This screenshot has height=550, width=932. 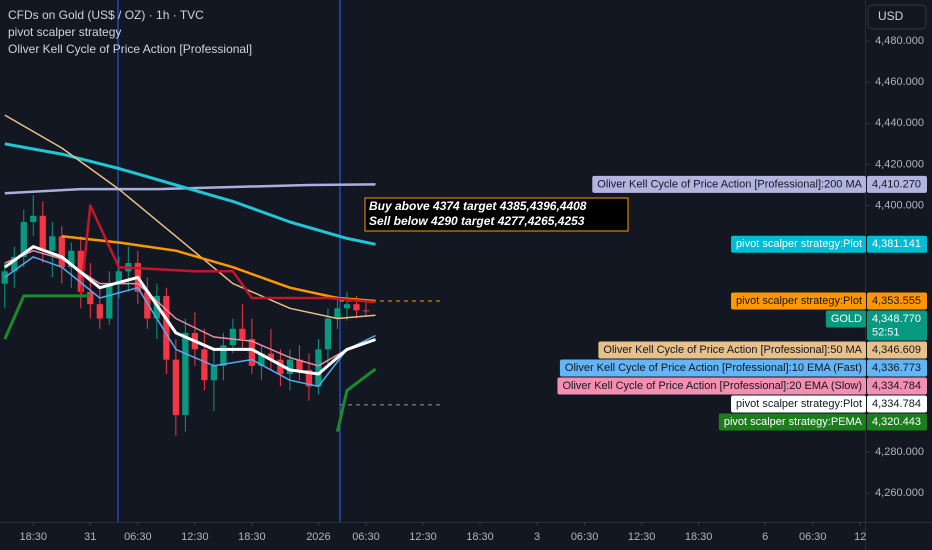 I want to click on price-label-text: GOLD, so click(x=846, y=319).